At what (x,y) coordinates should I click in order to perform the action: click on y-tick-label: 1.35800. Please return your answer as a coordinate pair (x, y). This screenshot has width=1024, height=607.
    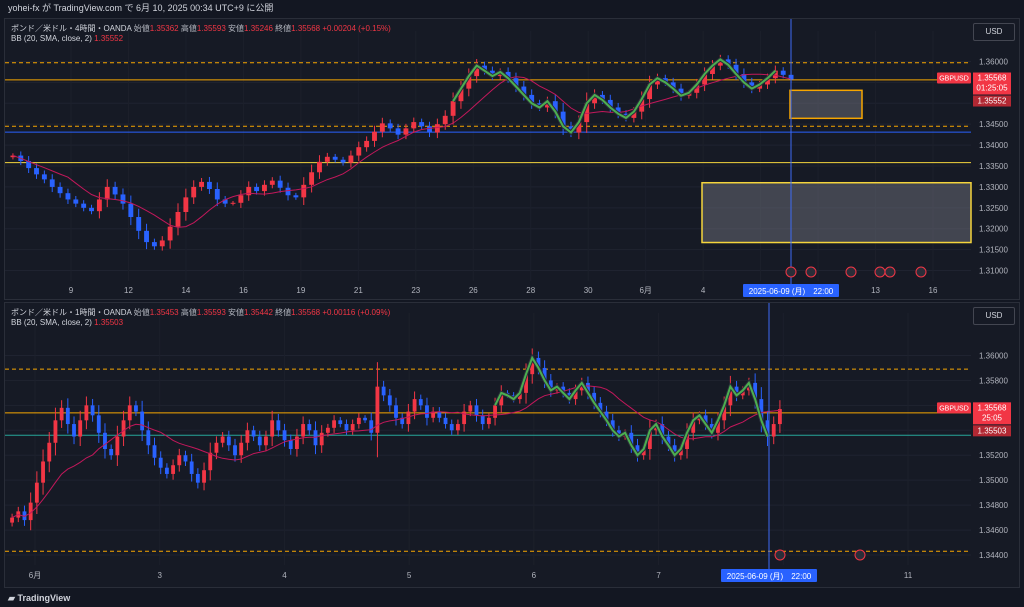
    Looking at the image, I should click on (993, 380).